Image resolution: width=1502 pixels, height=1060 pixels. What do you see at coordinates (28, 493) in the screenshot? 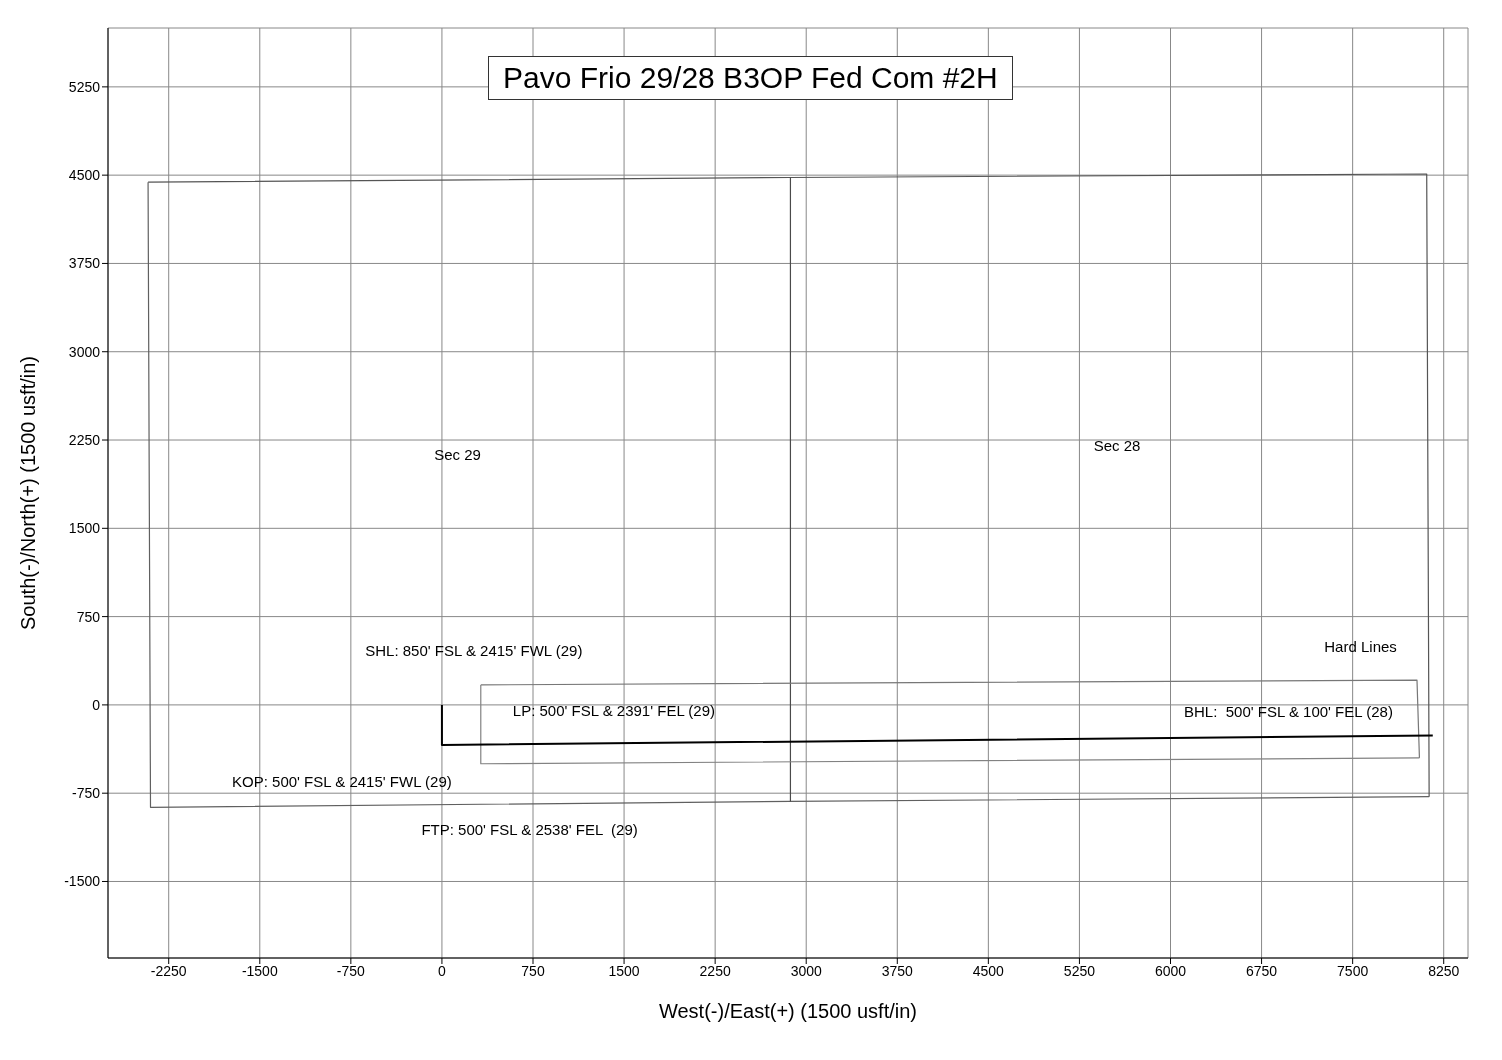
I see `y-axis-title: South(-)/North(+) (1500 usft/in)` at bounding box center [28, 493].